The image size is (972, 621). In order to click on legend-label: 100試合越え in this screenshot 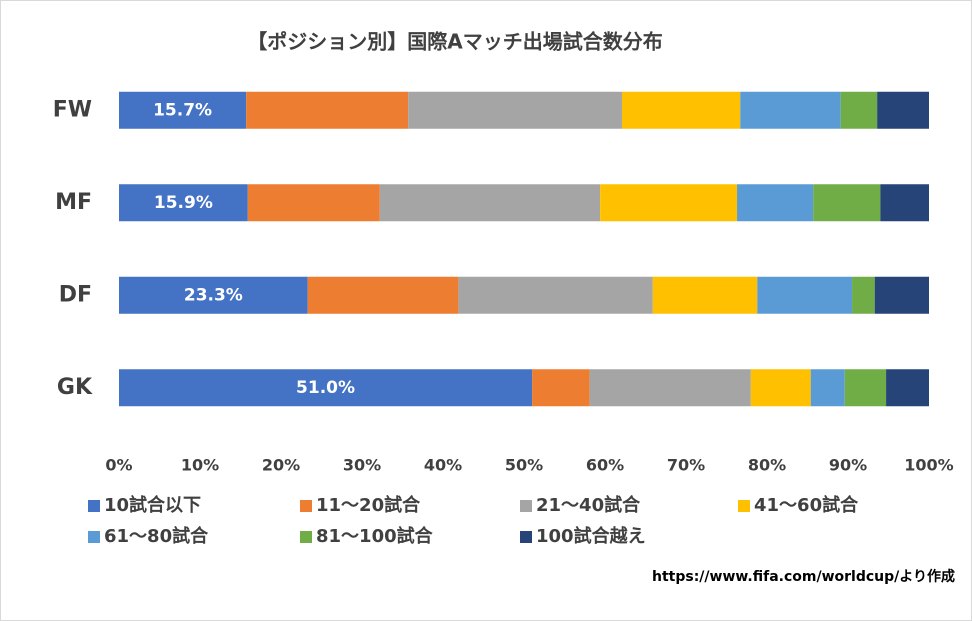, I will do `click(591, 536)`.